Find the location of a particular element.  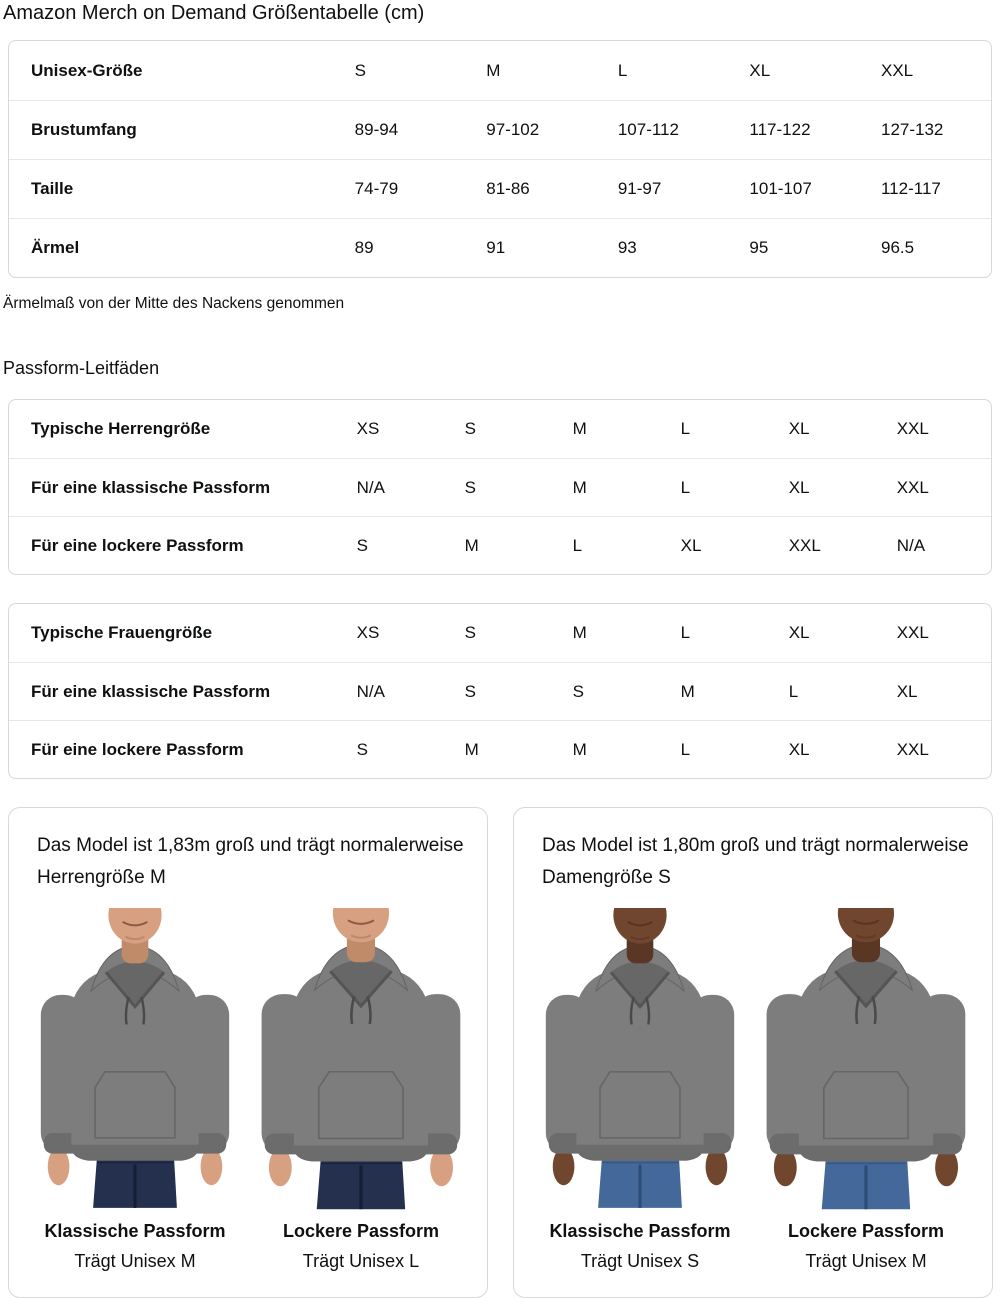

men-loose-figure: Lockere Passform Trägt Unisex L is located at coordinates (361, 1090).